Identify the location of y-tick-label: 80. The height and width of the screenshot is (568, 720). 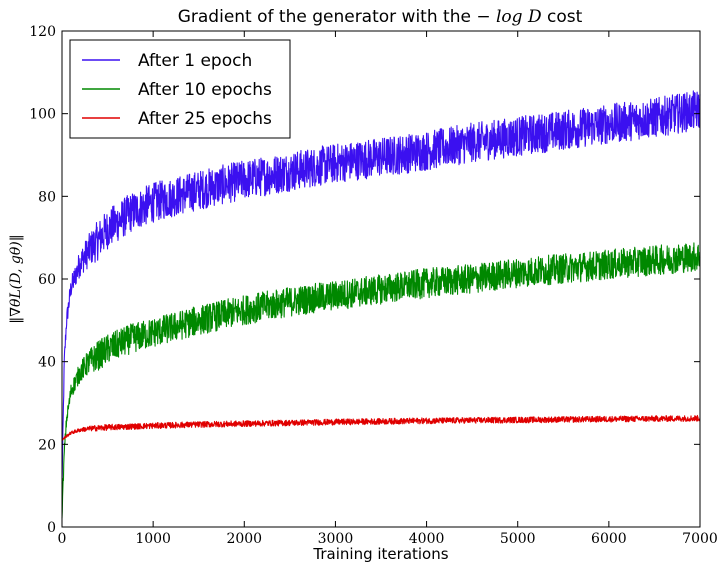
(47, 197).